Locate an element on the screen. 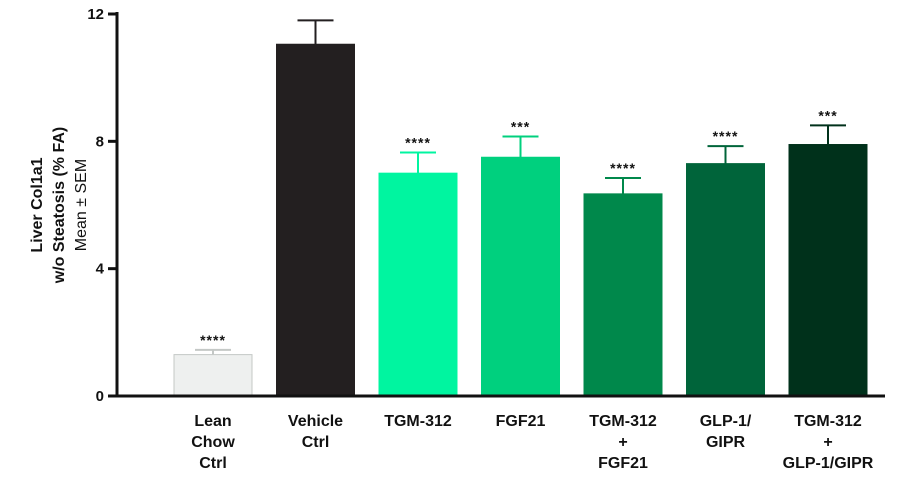  x-category-label-line: Lean is located at coordinates (212, 421).